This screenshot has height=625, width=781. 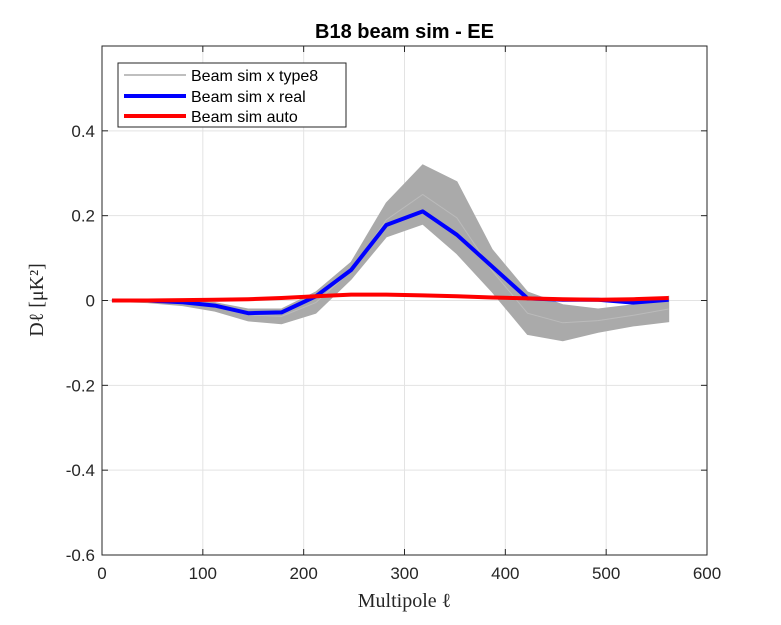 What do you see at coordinates (404, 32) in the screenshot?
I see `chart-title: B18 beam sim - EE` at bounding box center [404, 32].